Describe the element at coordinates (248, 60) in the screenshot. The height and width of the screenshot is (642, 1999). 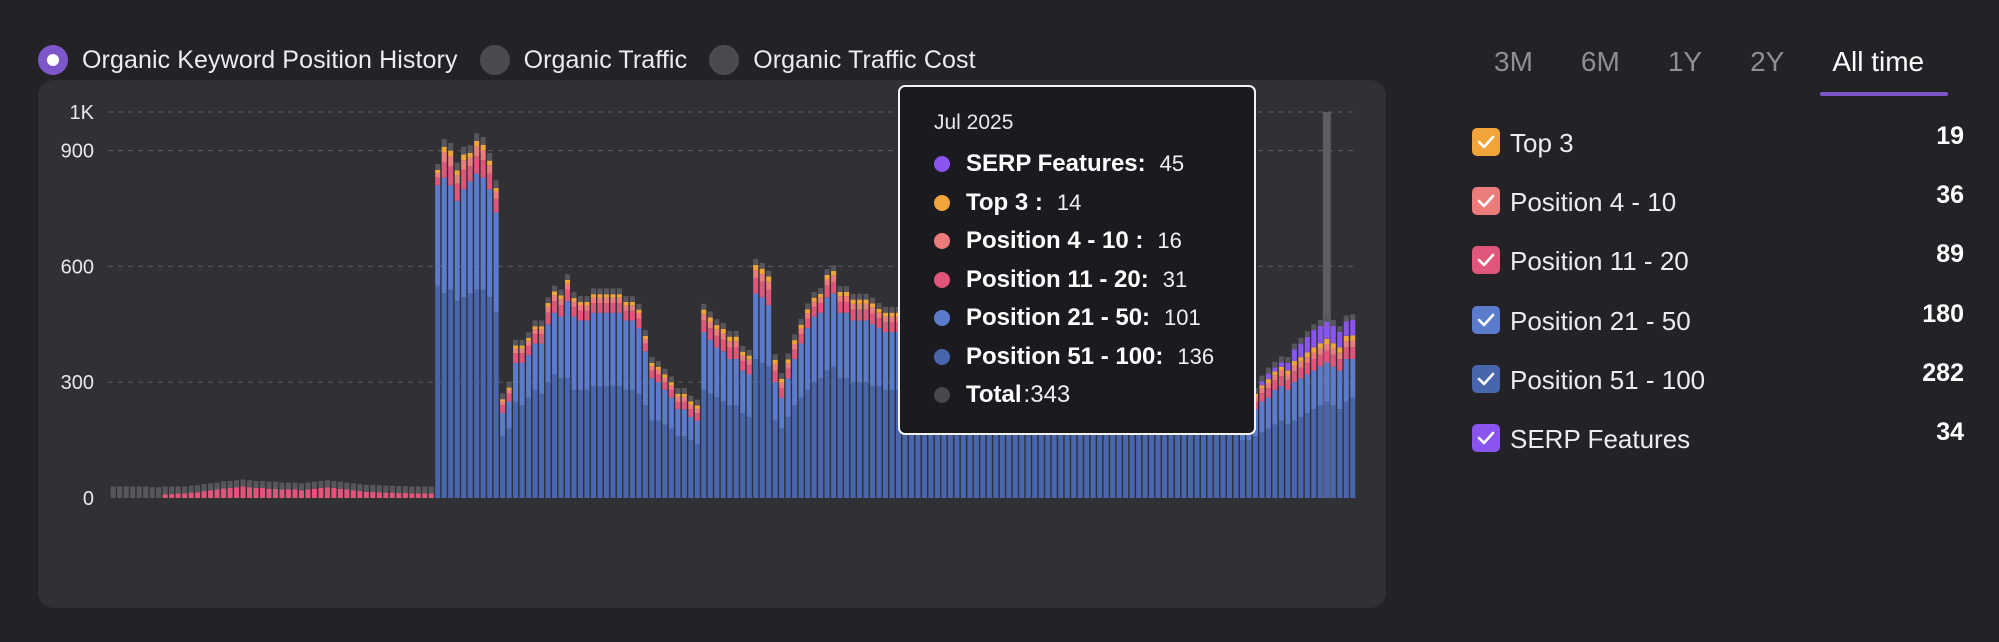
I see `radio-option-0: Organic Keyword Position History` at that location.